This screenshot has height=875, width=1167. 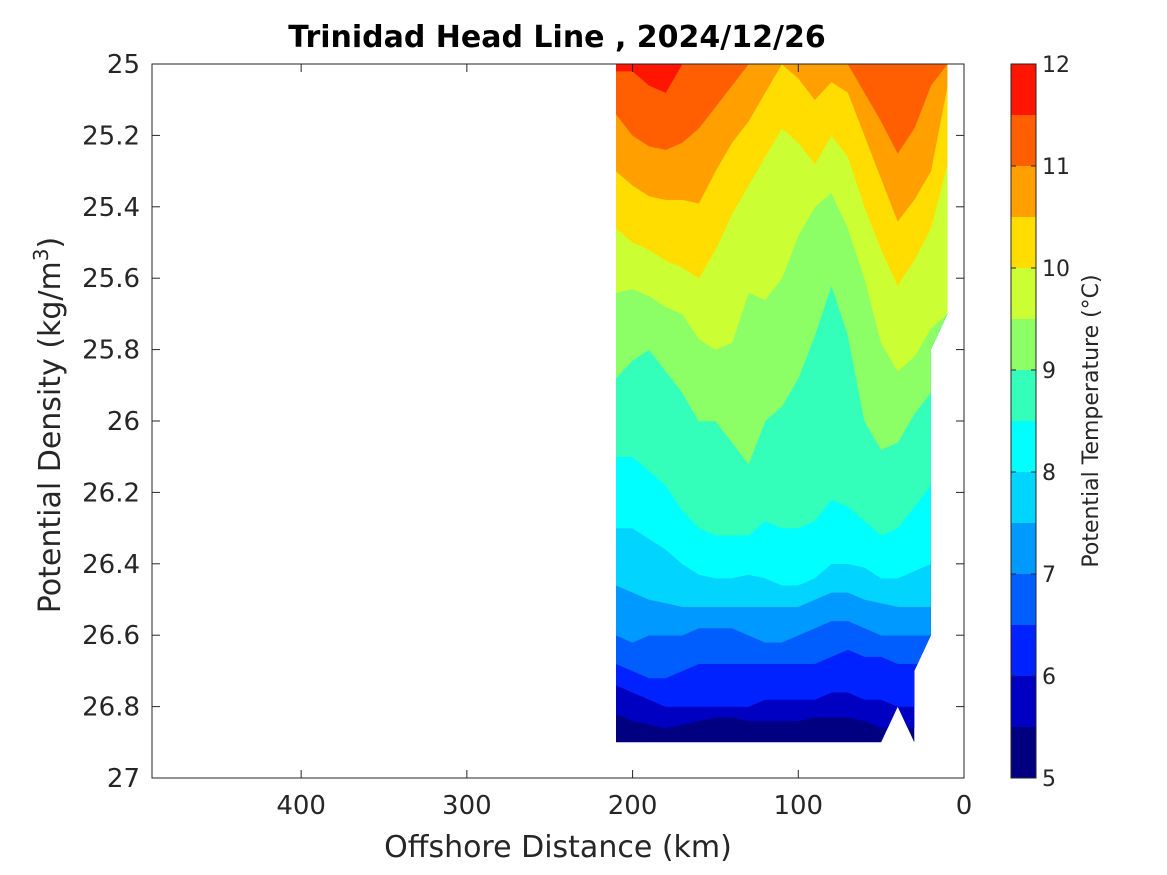 What do you see at coordinates (798, 806) in the screenshot?
I see `x-tick-label: 100` at bounding box center [798, 806].